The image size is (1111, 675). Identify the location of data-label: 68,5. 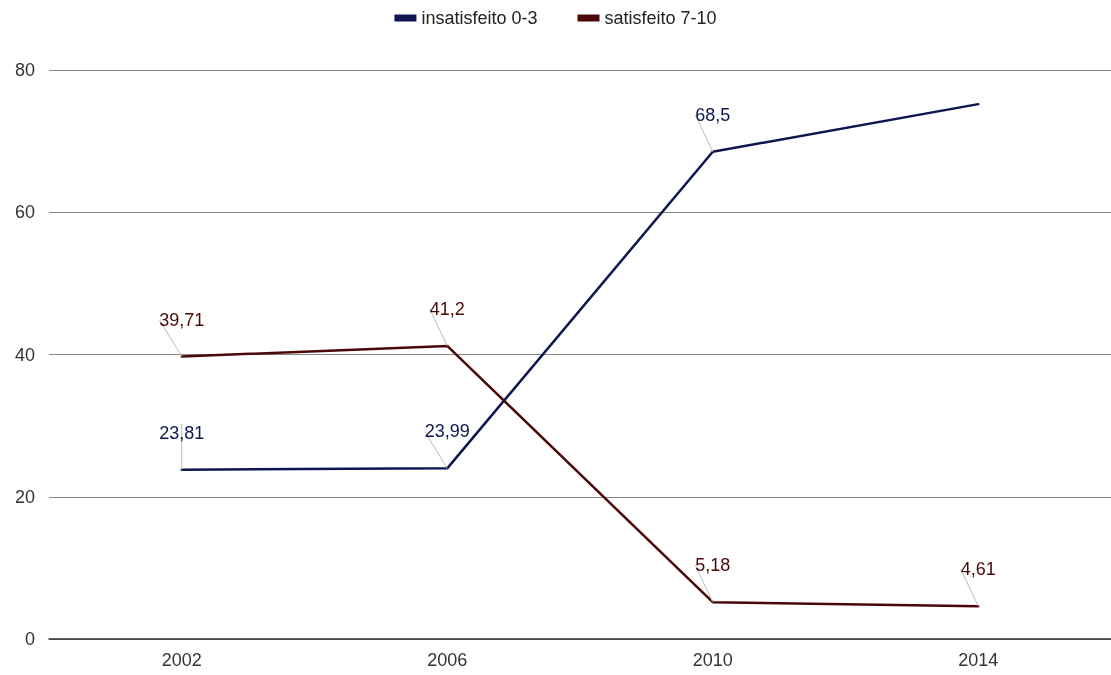
(713, 114).